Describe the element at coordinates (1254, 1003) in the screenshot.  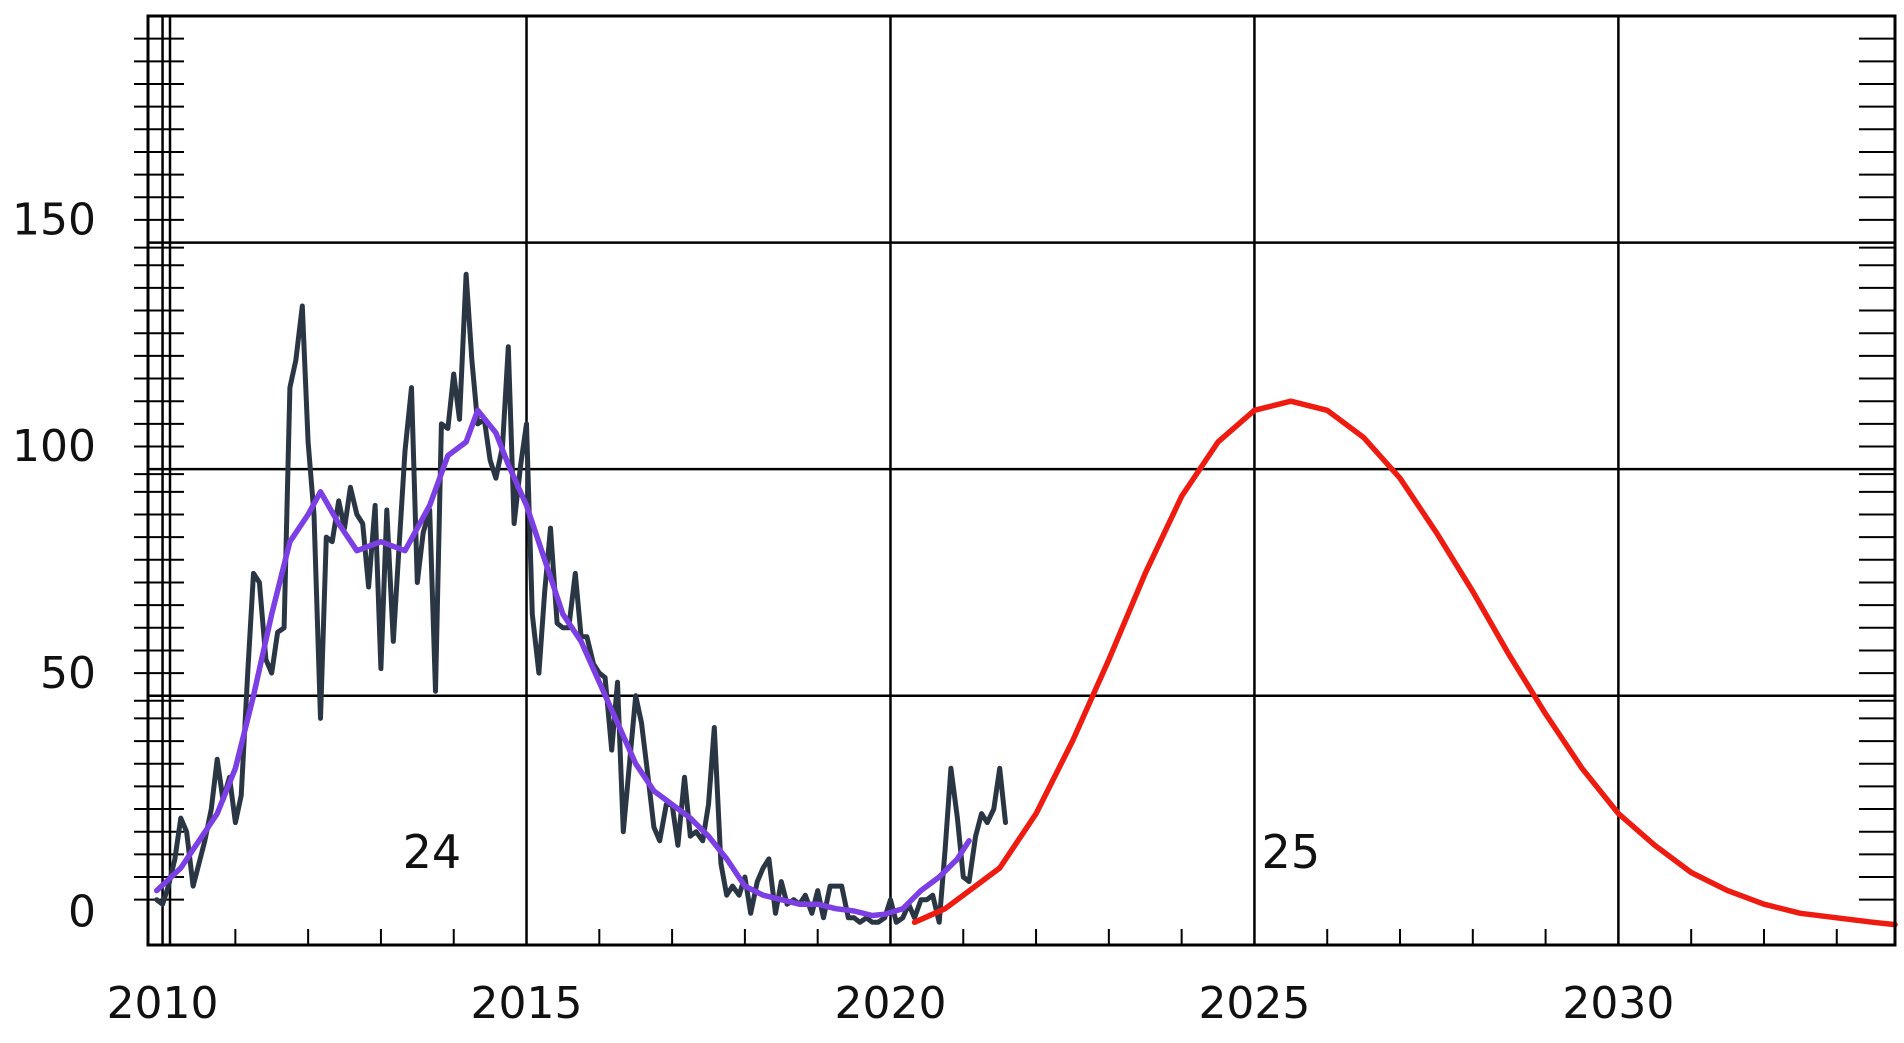
I see `x-tick-label: 2025` at that location.